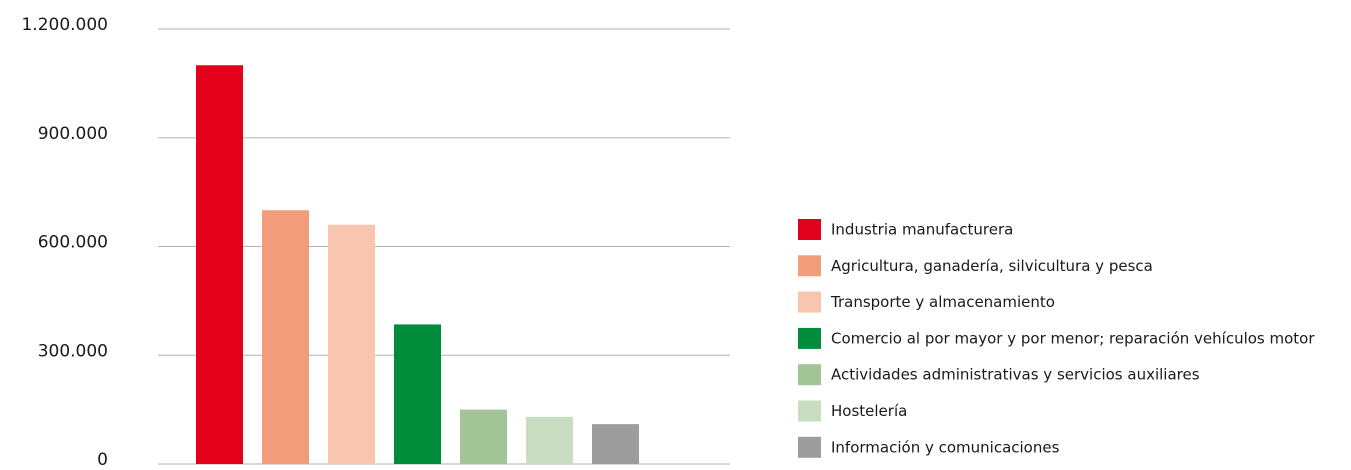  Describe the element at coordinates (945, 447) in the screenshot. I see `legend-label: Información y comunicaciones` at that location.